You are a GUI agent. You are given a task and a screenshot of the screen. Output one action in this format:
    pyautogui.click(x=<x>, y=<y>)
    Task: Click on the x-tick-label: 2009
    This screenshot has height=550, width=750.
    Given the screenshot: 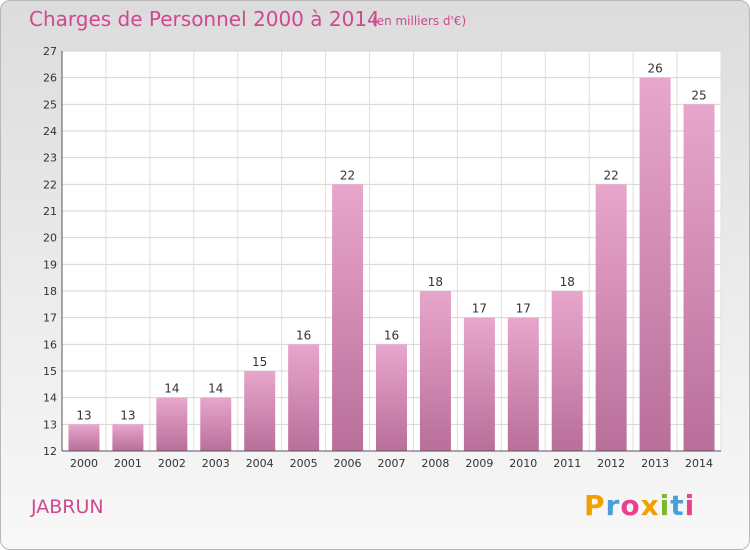 What is the action you would take?
    pyautogui.click(x=479, y=463)
    